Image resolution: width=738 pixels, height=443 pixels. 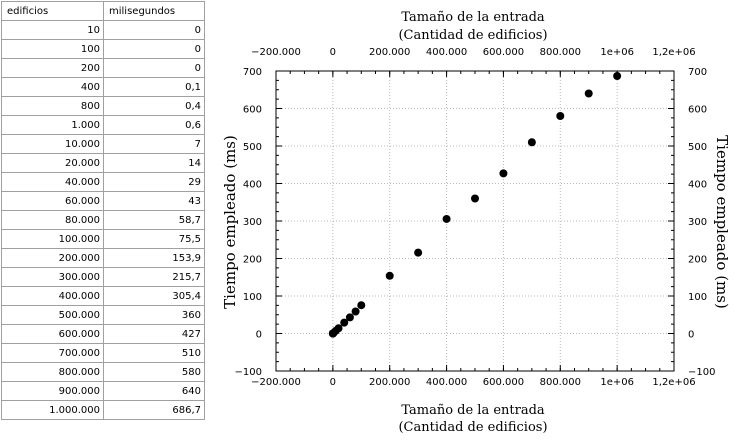 What do you see at coordinates (154, 11) in the screenshot?
I see `column-header-milisegundos: milisegundos` at bounding box center [154, 11].